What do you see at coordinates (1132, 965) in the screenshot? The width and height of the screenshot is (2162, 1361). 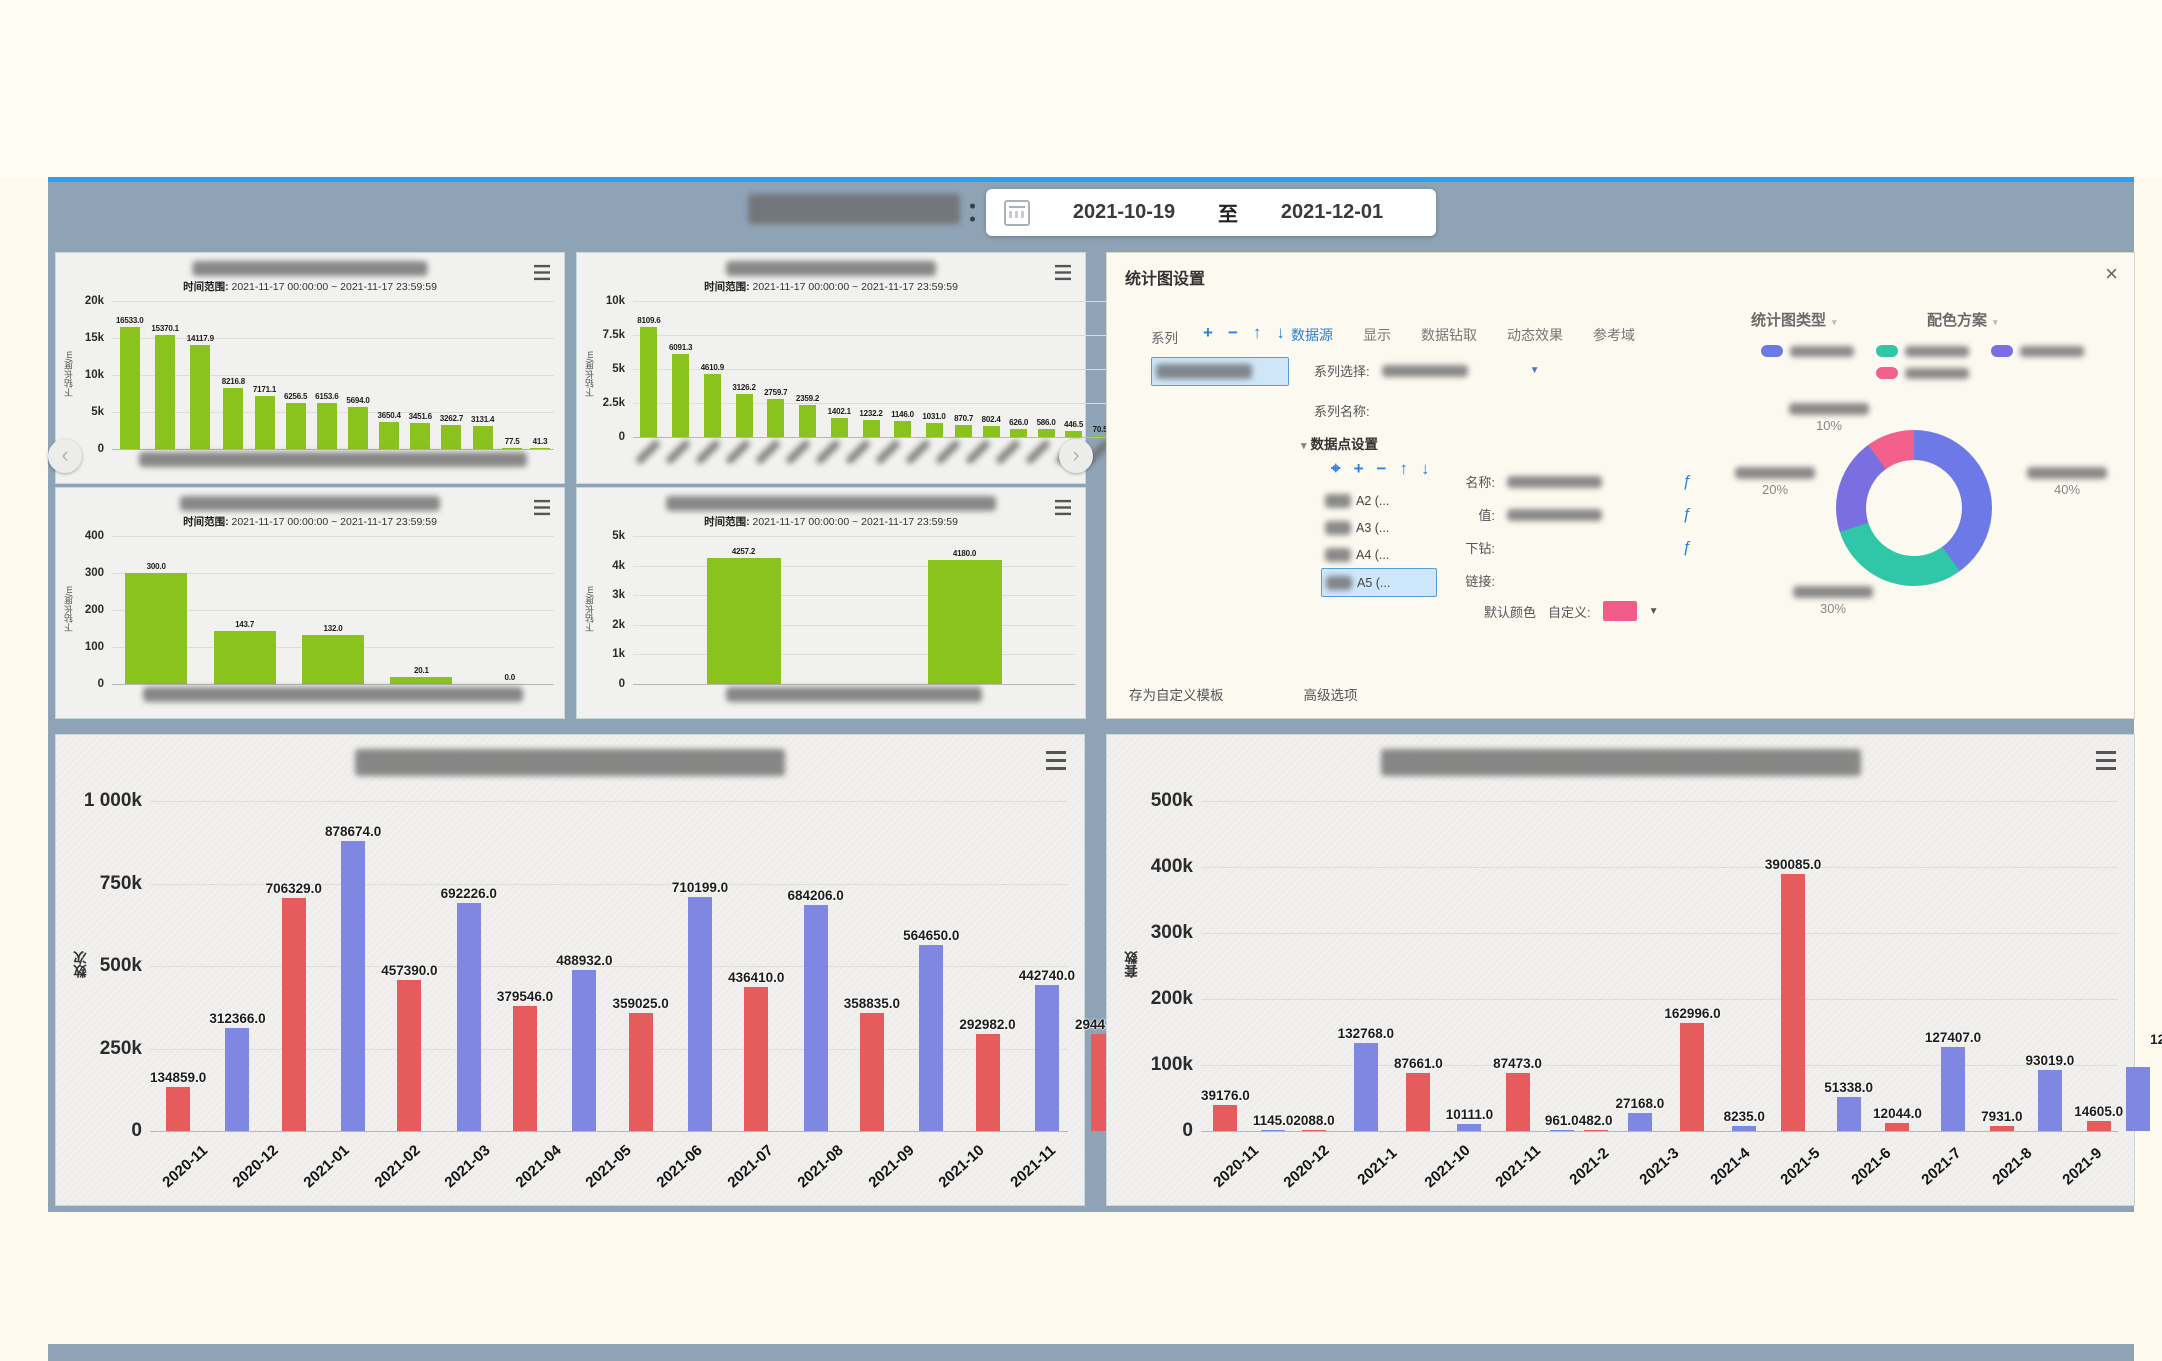 I see `y-axis-title: 套数` at bounding box center [1132, 965].